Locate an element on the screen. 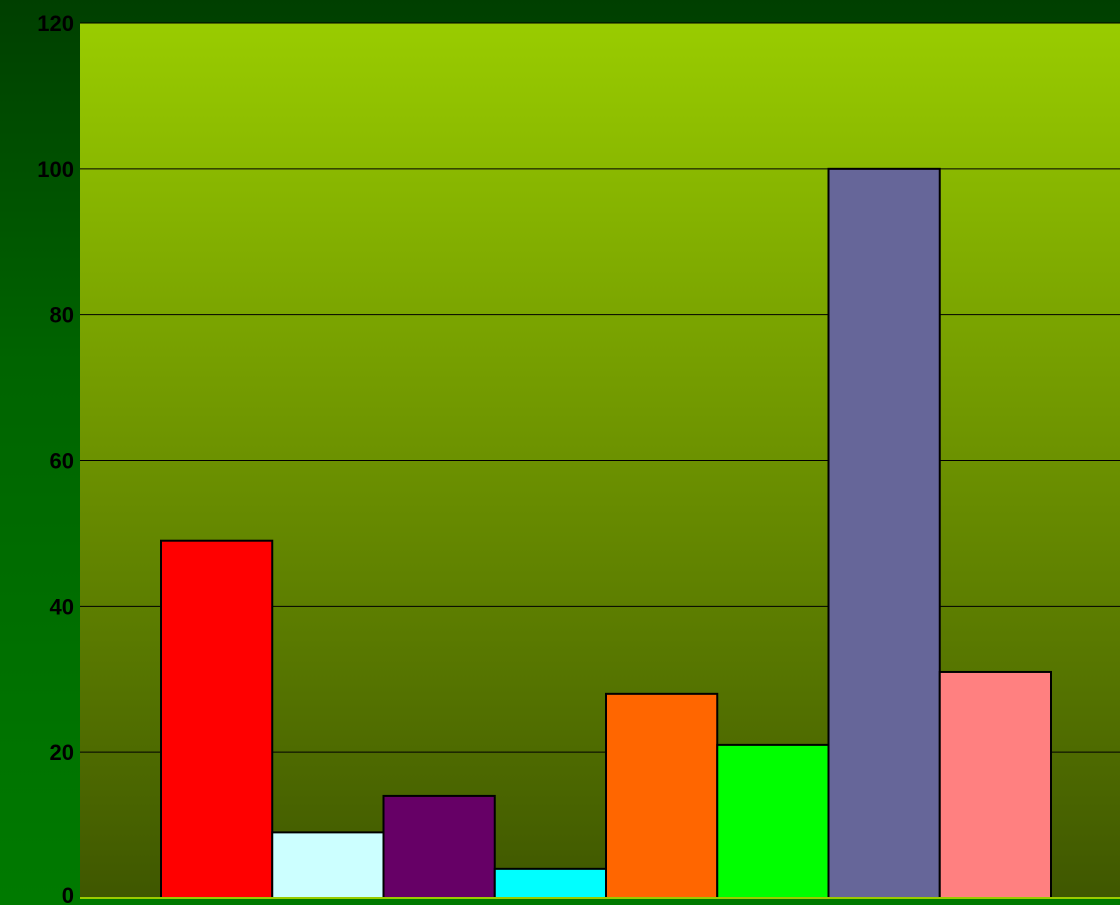 This screenshot has height=905, width=1120. y-axis: 0 20 40 60 80 100 120 is located at coordinates (55, 458).